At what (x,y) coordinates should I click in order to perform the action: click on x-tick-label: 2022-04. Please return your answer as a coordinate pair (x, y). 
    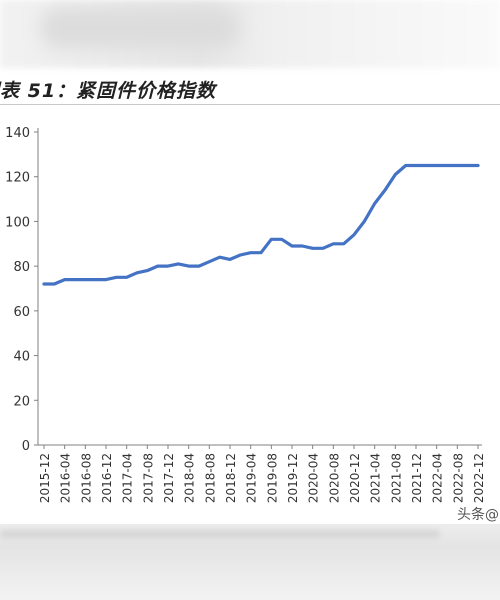
    Looking at the image, I should click on (438, 478).